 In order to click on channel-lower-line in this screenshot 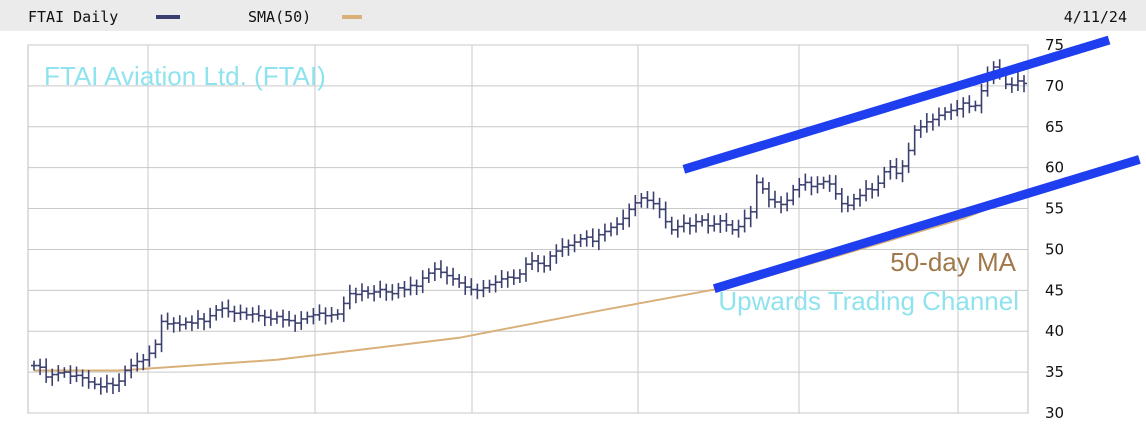, I will do `click(926, 224)`.